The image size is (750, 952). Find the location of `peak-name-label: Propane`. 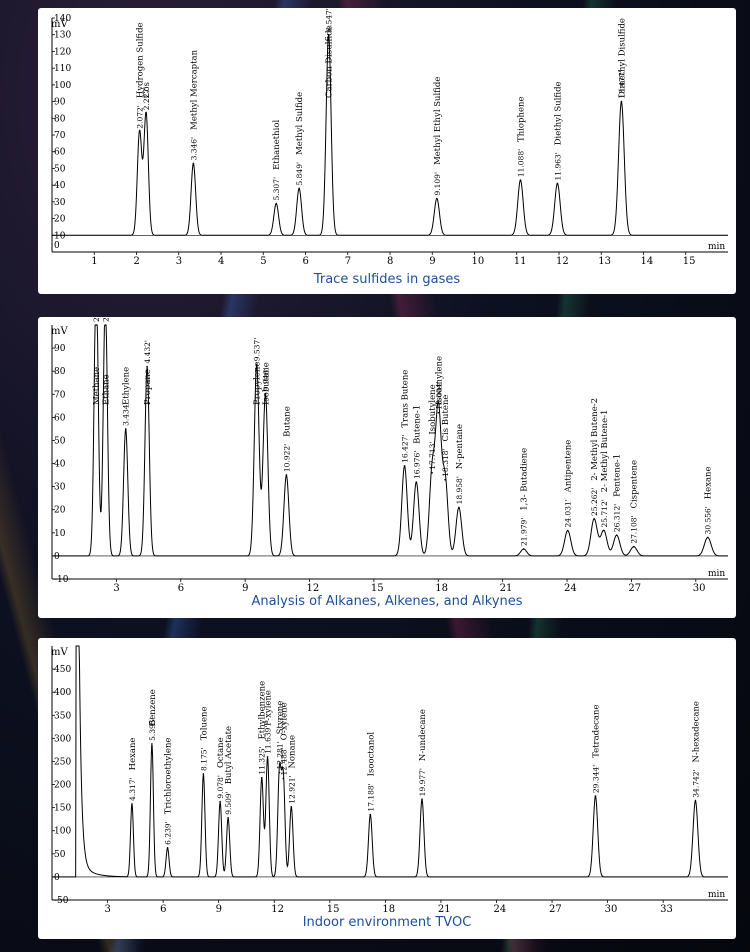

peak-name-label: Propane is located at coordinates (148, 387).